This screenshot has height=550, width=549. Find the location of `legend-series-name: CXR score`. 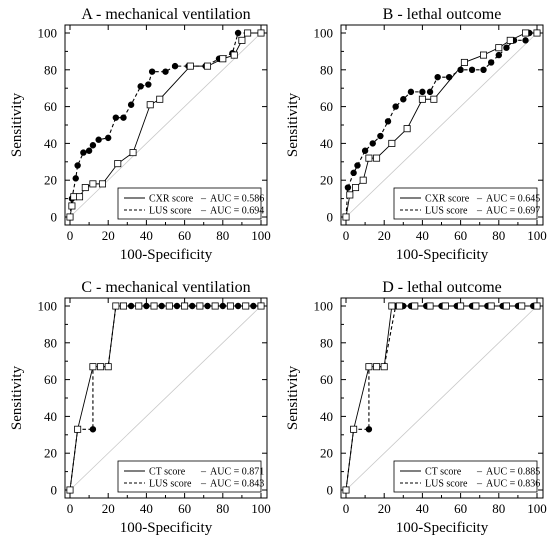

legend-series-name: CXR score is located at coordinates (171, 199).